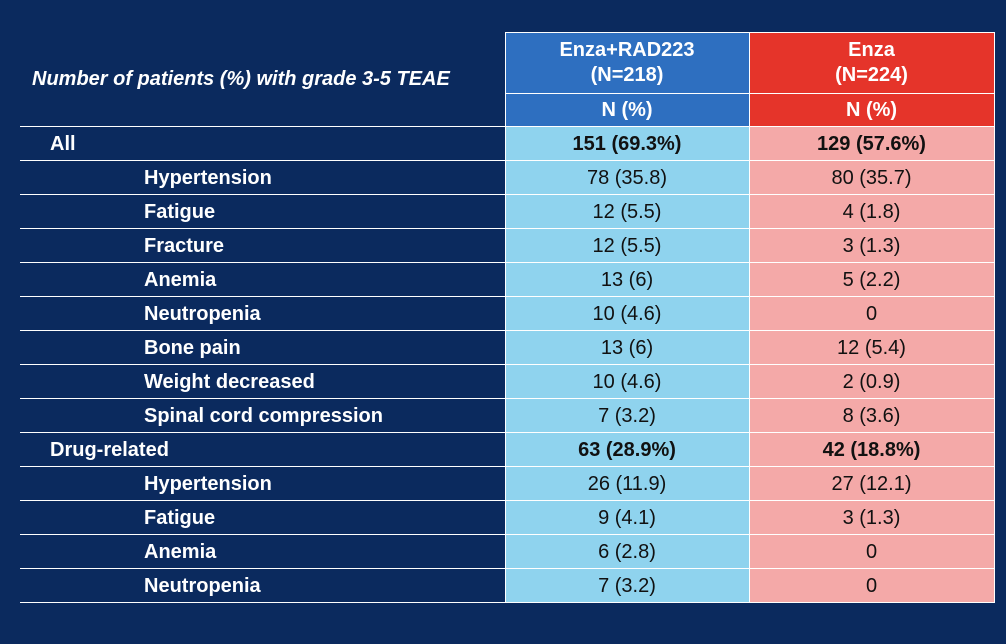  What do you see at coordinates (871, 279) in the screenshot?
I see `arm-b-value: 5 (2.2)` at bounding box center [871, 279].